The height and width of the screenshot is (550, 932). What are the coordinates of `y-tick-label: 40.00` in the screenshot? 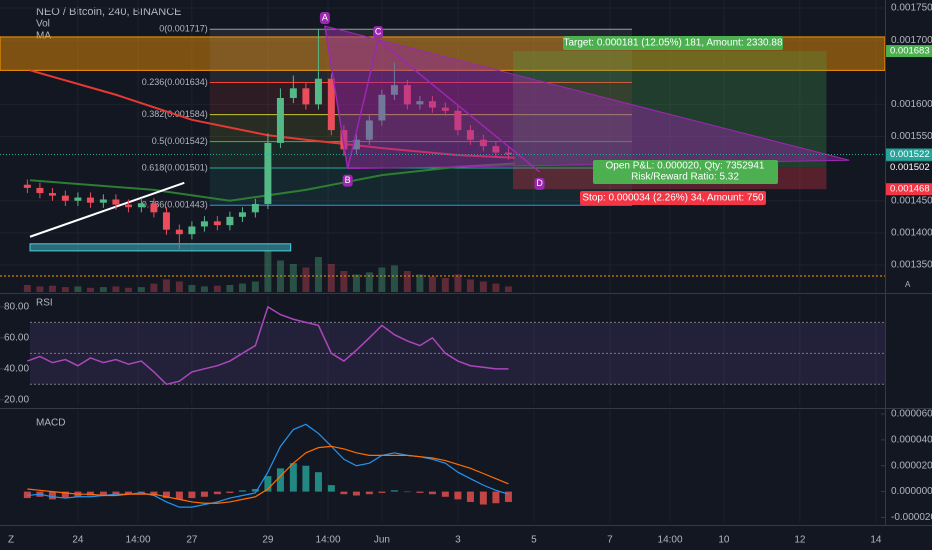 It's located at (16, 368).